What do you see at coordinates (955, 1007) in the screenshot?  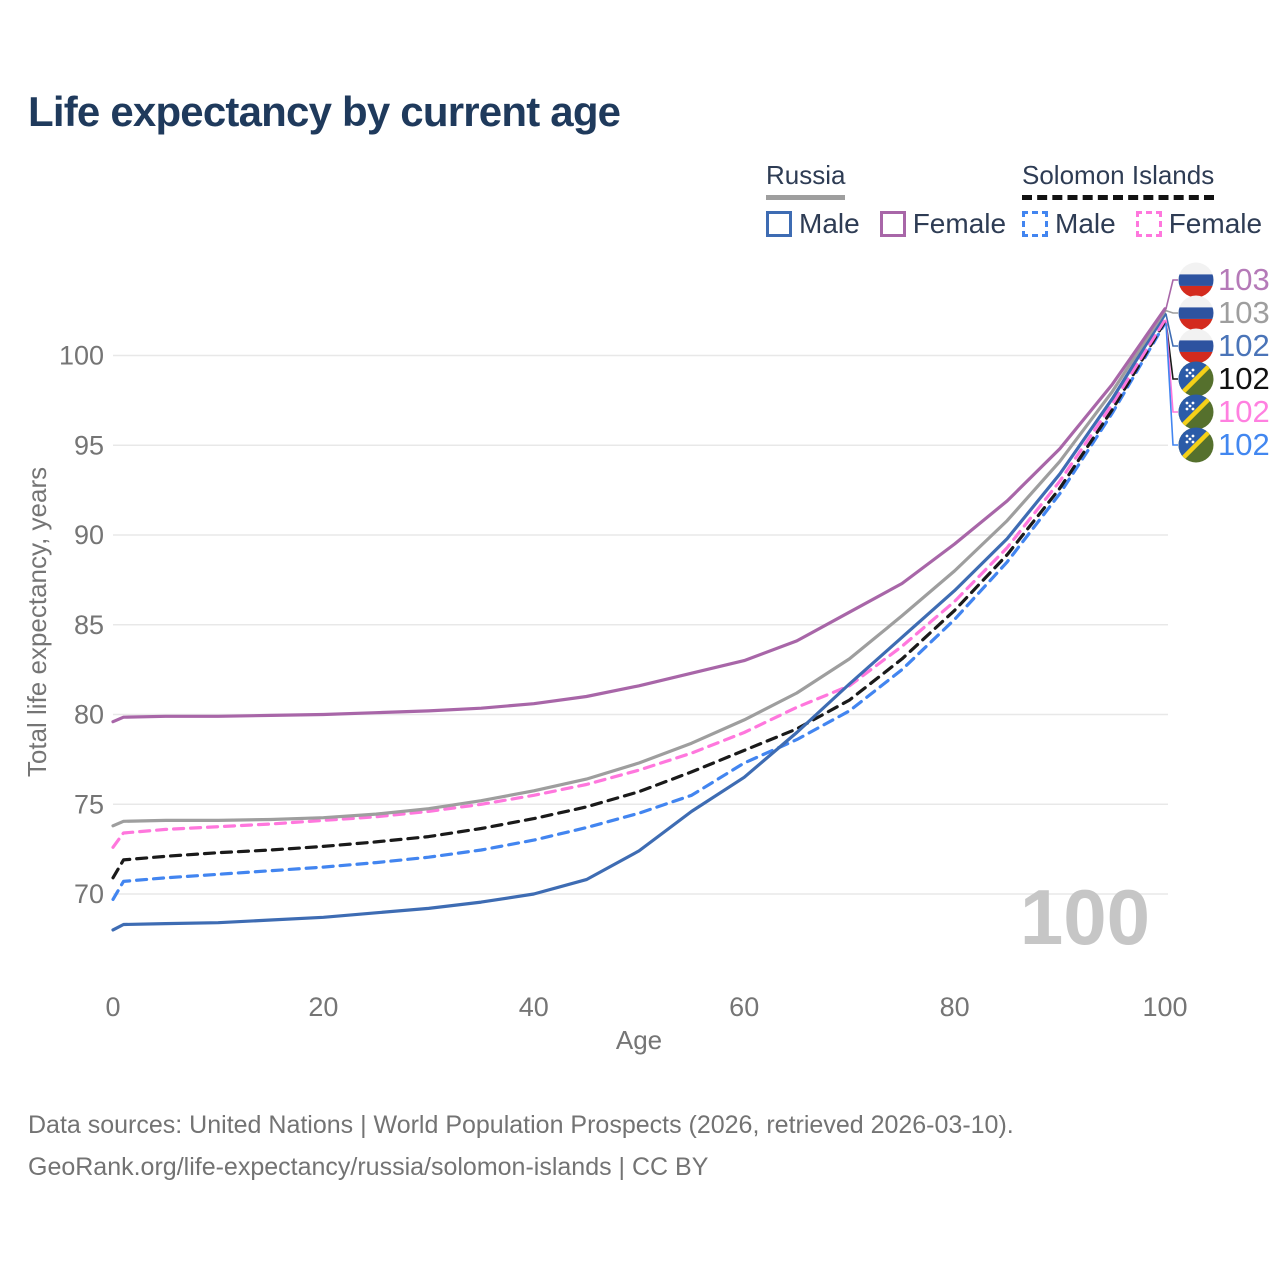 I see `x-tick-label: 80` at bounding box center [955, 1007].